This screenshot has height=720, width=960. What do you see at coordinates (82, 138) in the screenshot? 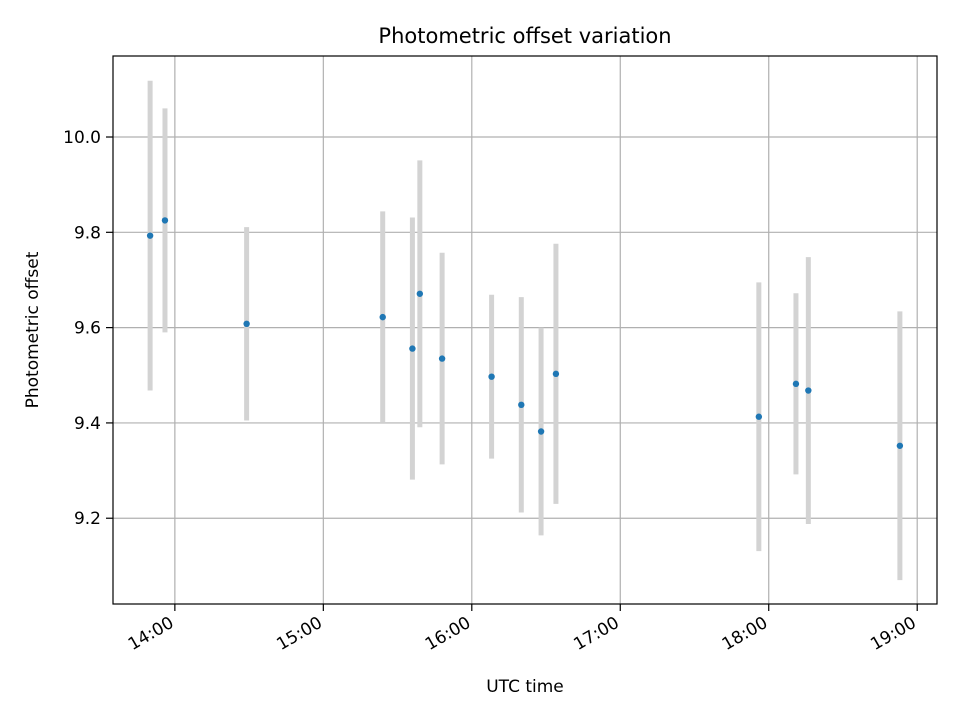
I see `y-tick-label: 10.0` at bounding box center [82, 138].